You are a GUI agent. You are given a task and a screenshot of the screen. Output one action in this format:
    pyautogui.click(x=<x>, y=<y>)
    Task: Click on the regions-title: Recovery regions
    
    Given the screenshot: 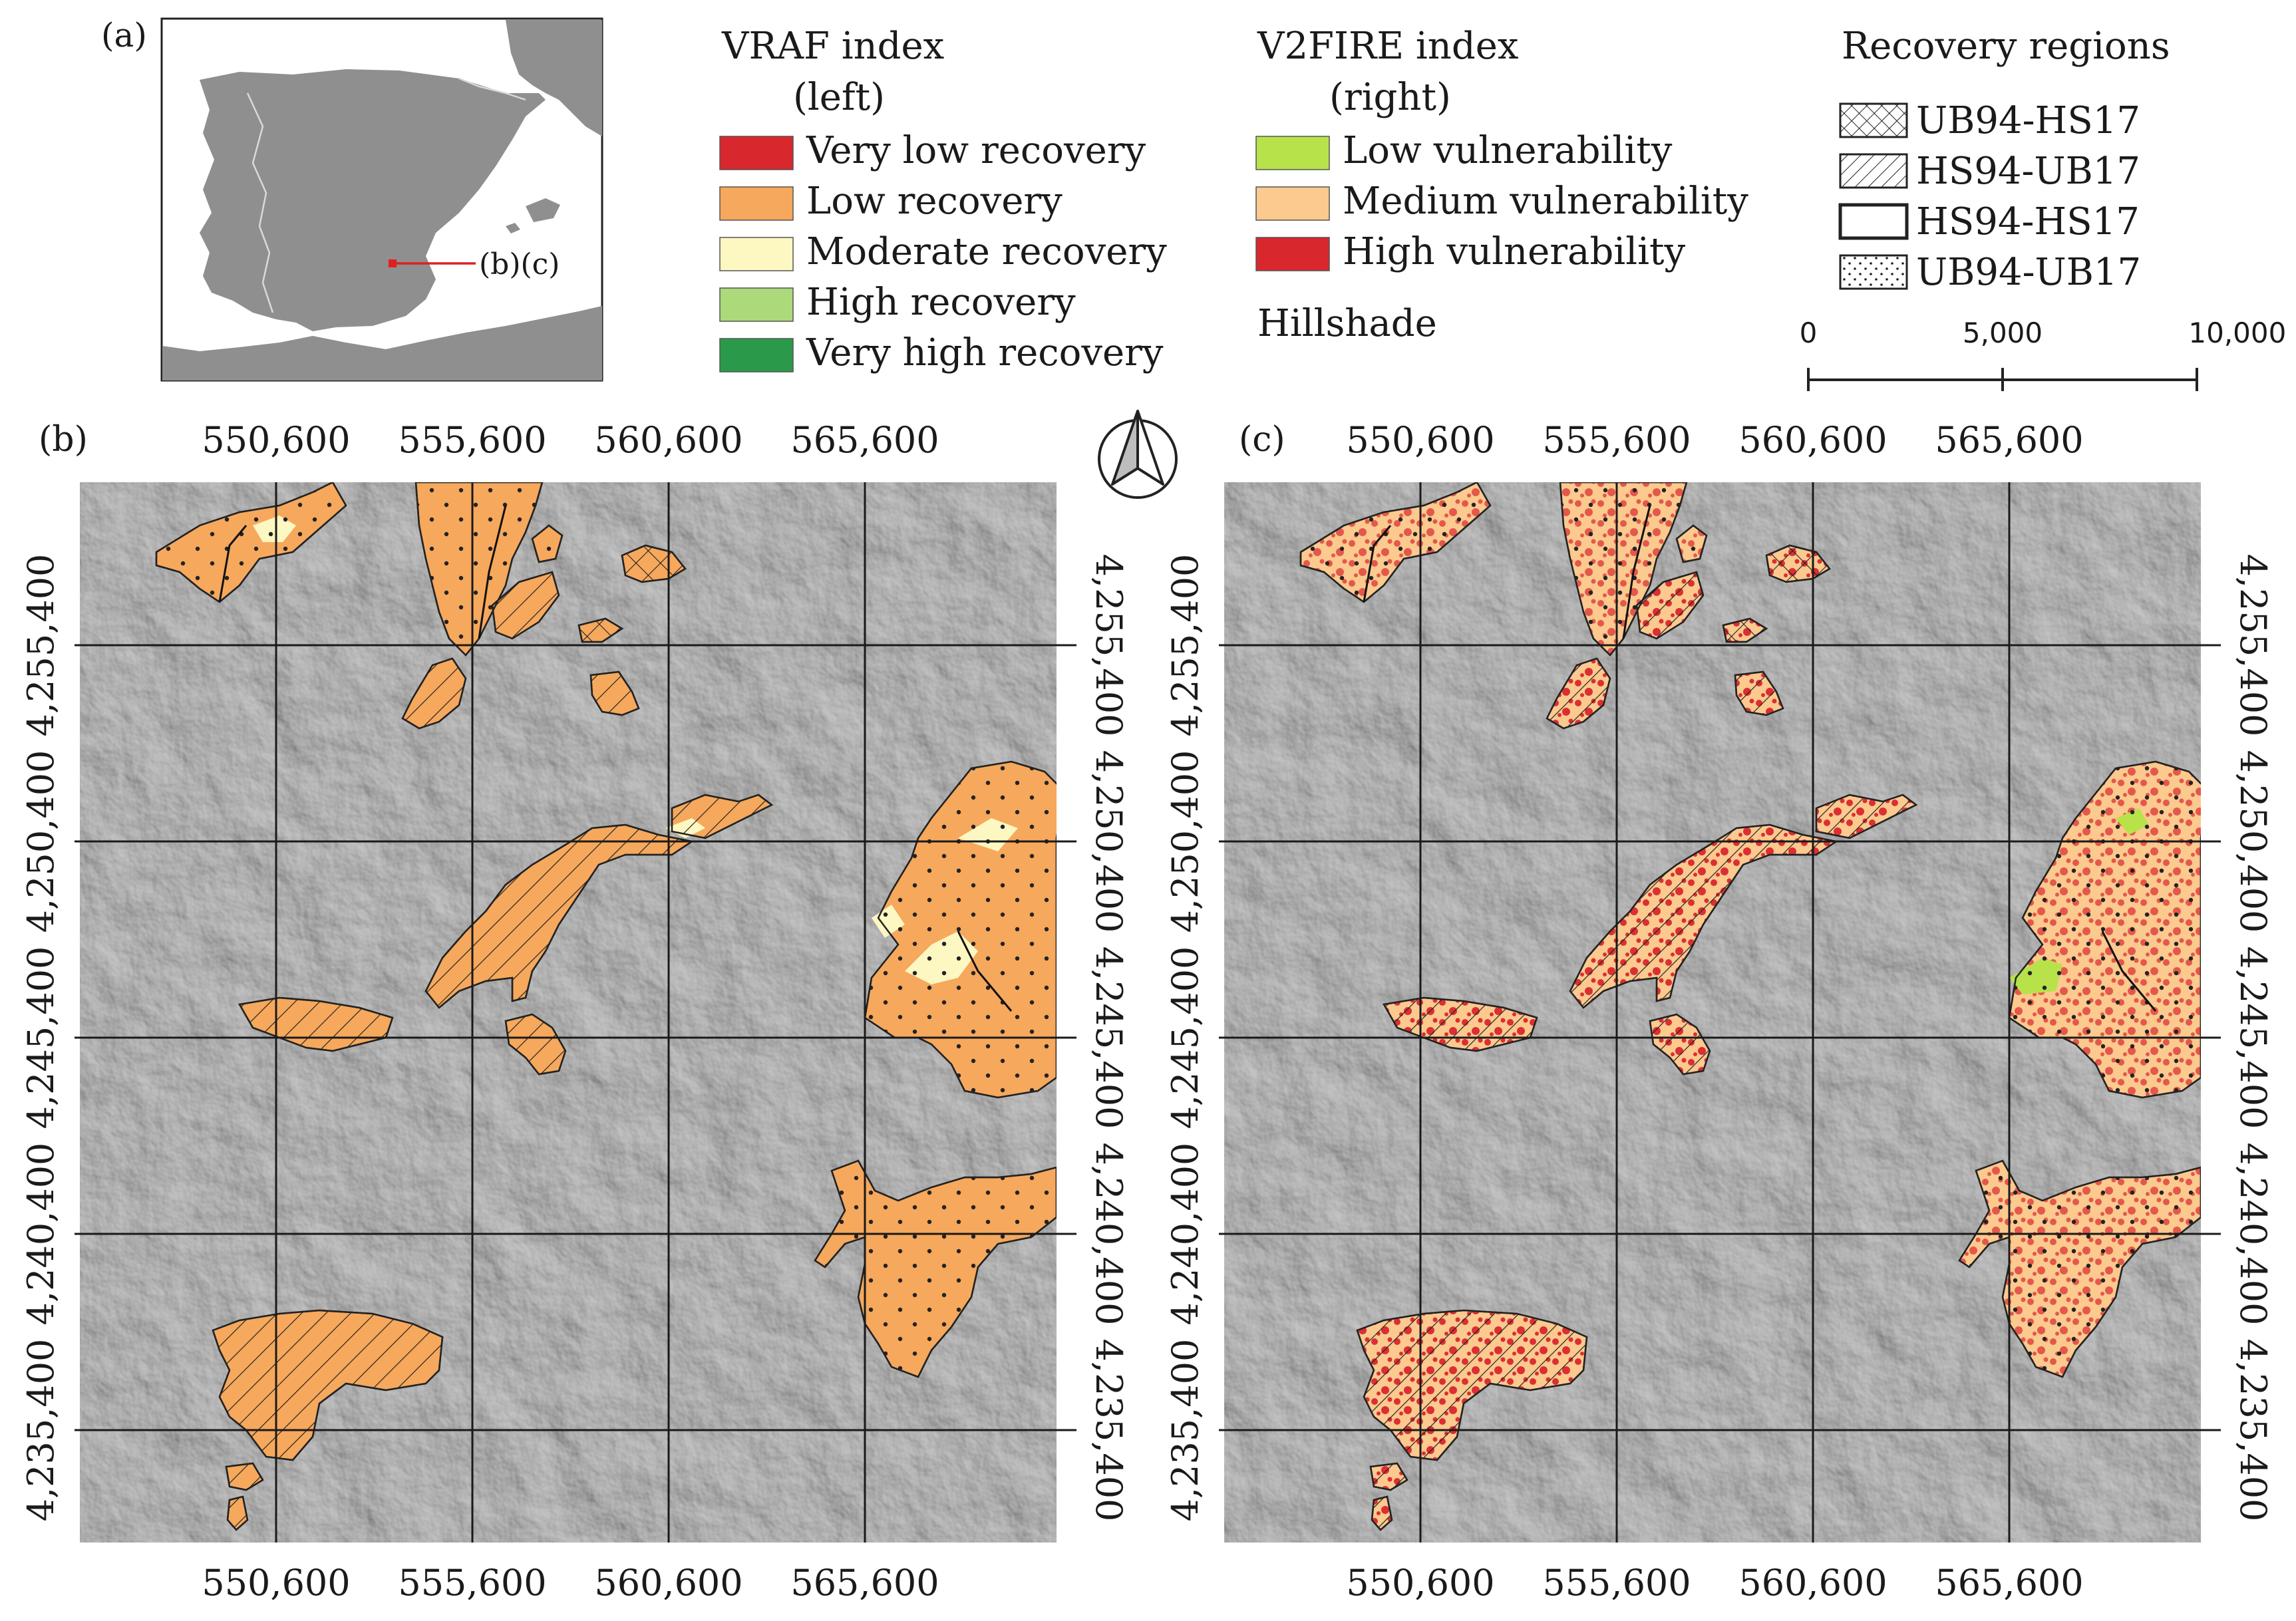 What is the action you would take?
    pyautogui.click(x=2006, y=46)
    